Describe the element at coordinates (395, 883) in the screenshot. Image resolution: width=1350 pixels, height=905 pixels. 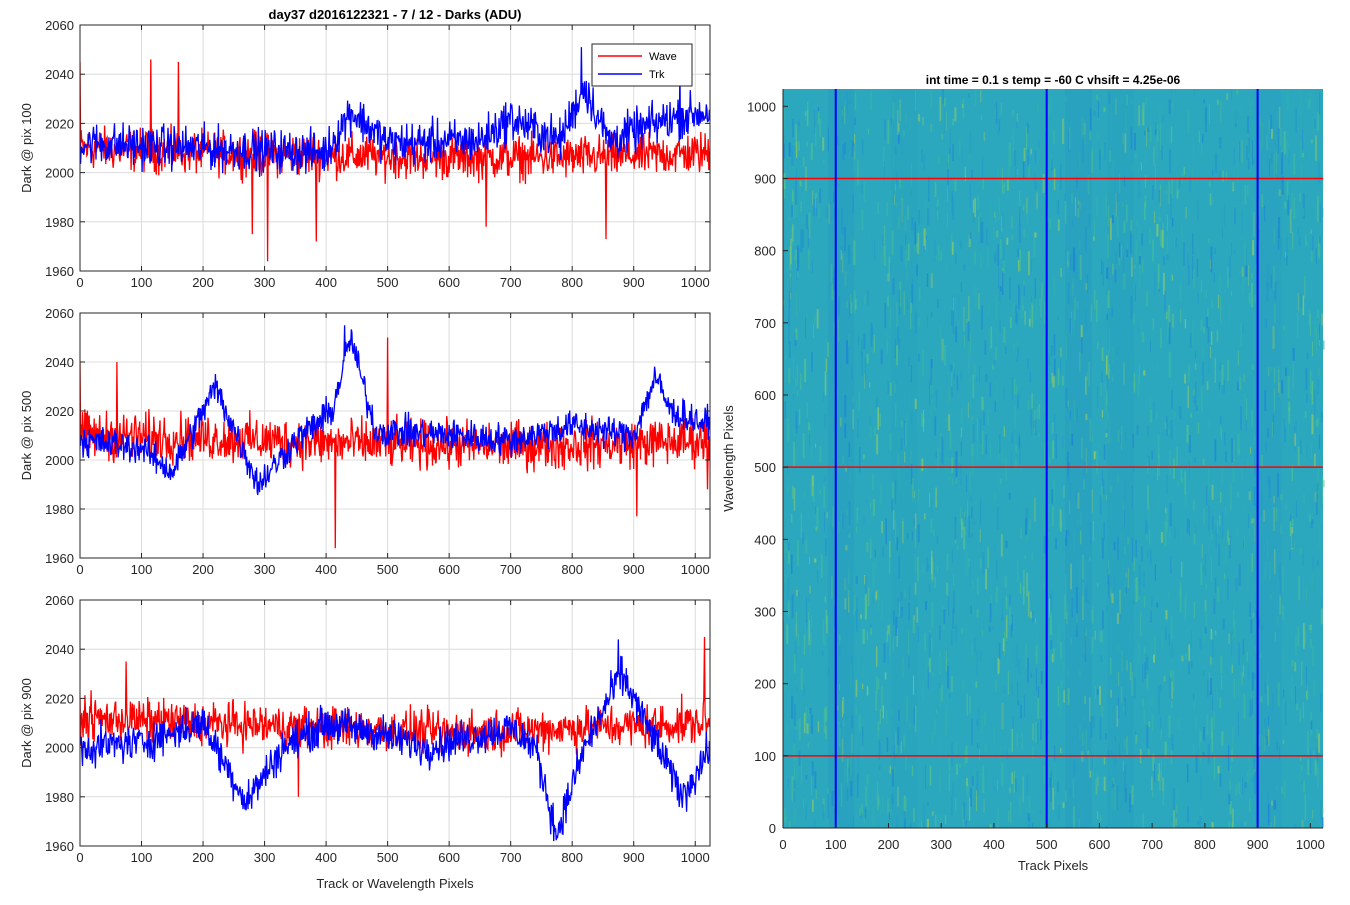
I see `x-axis-label: Track or Wavelength Pixels` at that location.